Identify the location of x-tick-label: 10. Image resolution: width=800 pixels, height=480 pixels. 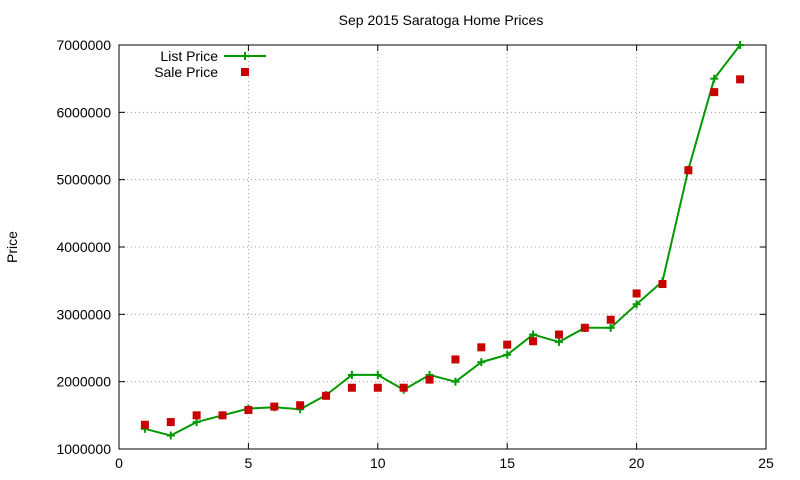
(378, 463).